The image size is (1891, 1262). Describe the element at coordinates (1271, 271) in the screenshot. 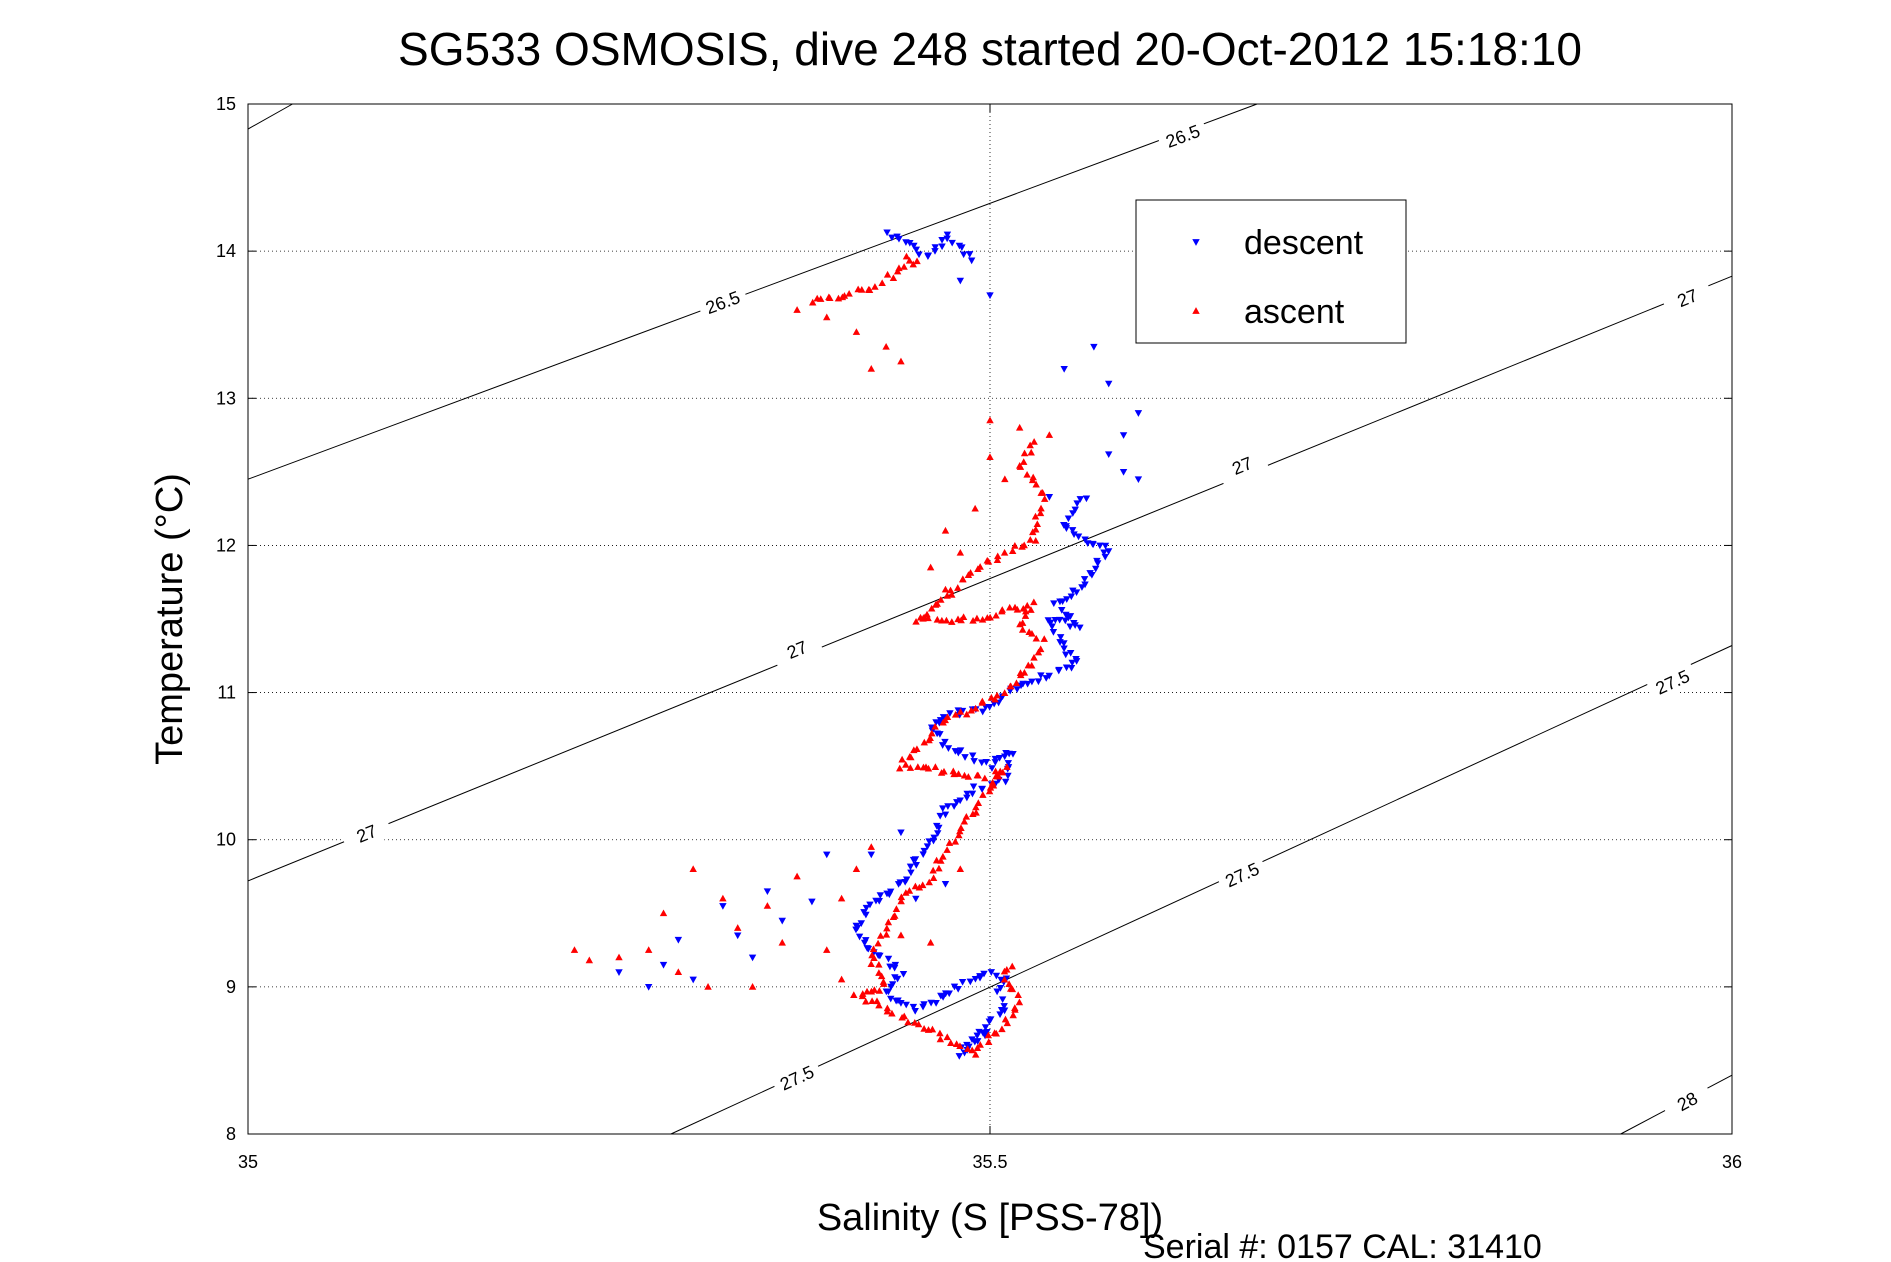

I see `legend: descent ascent` at that location.